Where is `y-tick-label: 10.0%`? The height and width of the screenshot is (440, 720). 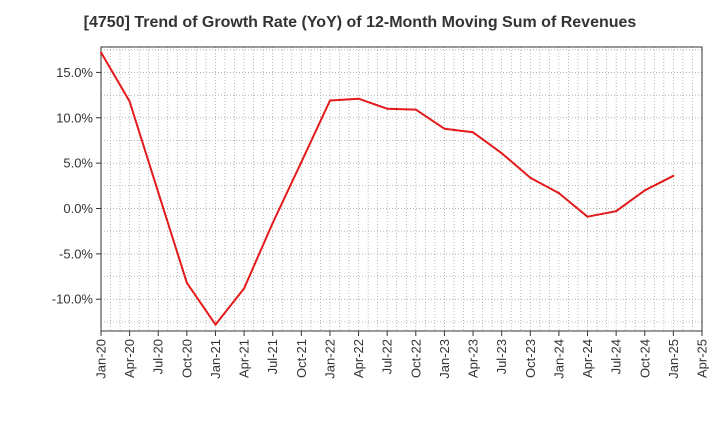 y-tick-label: 10.0% is located at coordinates (74, 117).